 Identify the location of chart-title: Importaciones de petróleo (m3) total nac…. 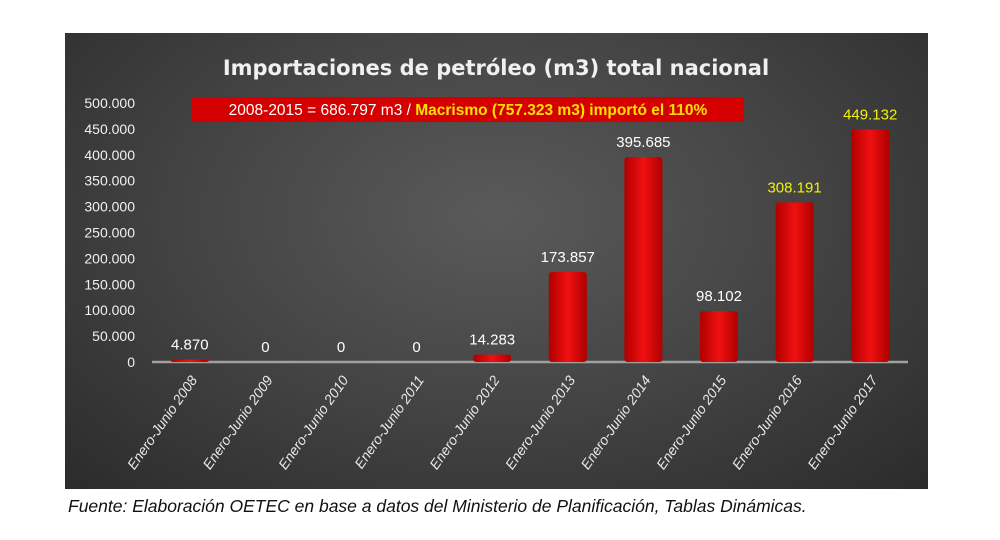
(496, 68).